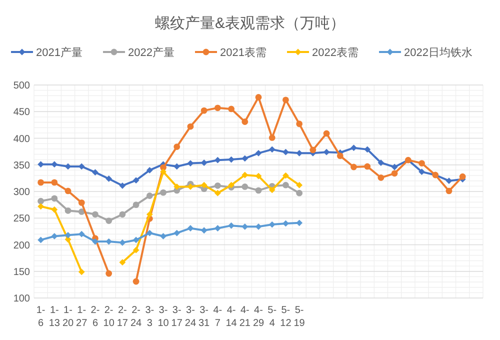 Image resolution: width=500 pixels, height=340 pixels. What do you see at coordinates (177, 317) in the screenshot?
I see `x-tick-label: 3-17` at bounding box center [177, 317].